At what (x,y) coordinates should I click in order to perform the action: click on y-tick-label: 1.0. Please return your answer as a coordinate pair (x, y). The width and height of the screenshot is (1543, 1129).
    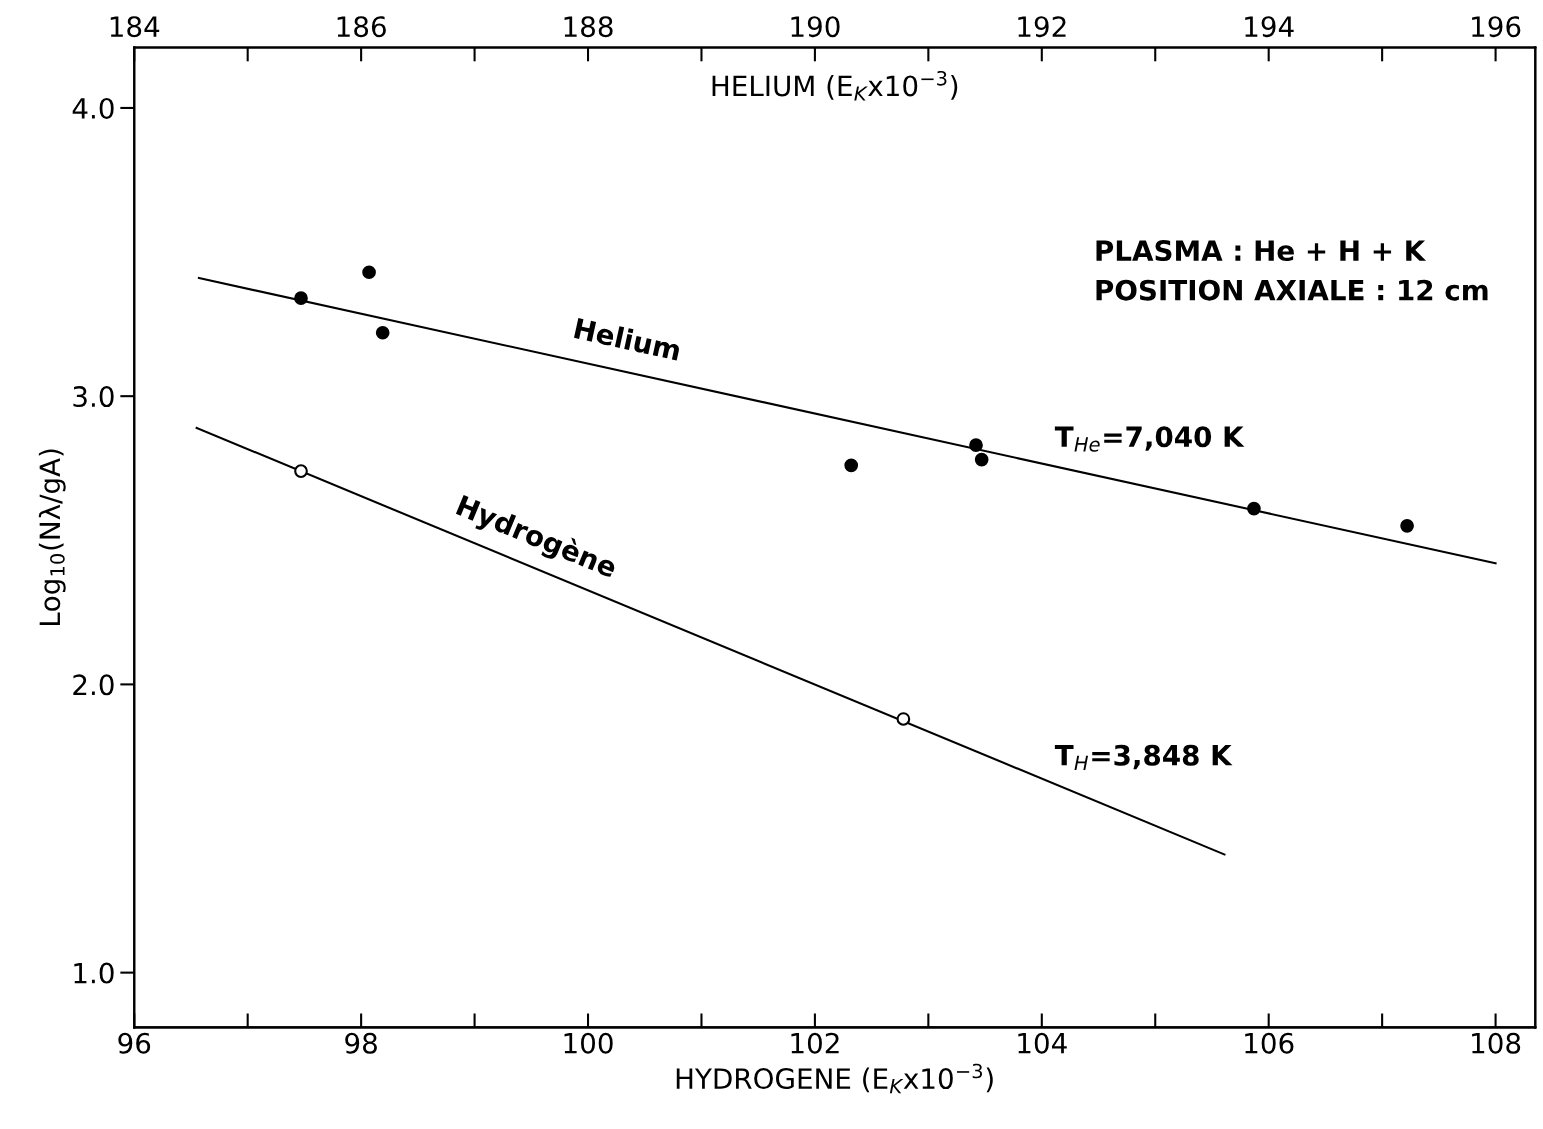
    Looking at the image, I should click on (94, 973).